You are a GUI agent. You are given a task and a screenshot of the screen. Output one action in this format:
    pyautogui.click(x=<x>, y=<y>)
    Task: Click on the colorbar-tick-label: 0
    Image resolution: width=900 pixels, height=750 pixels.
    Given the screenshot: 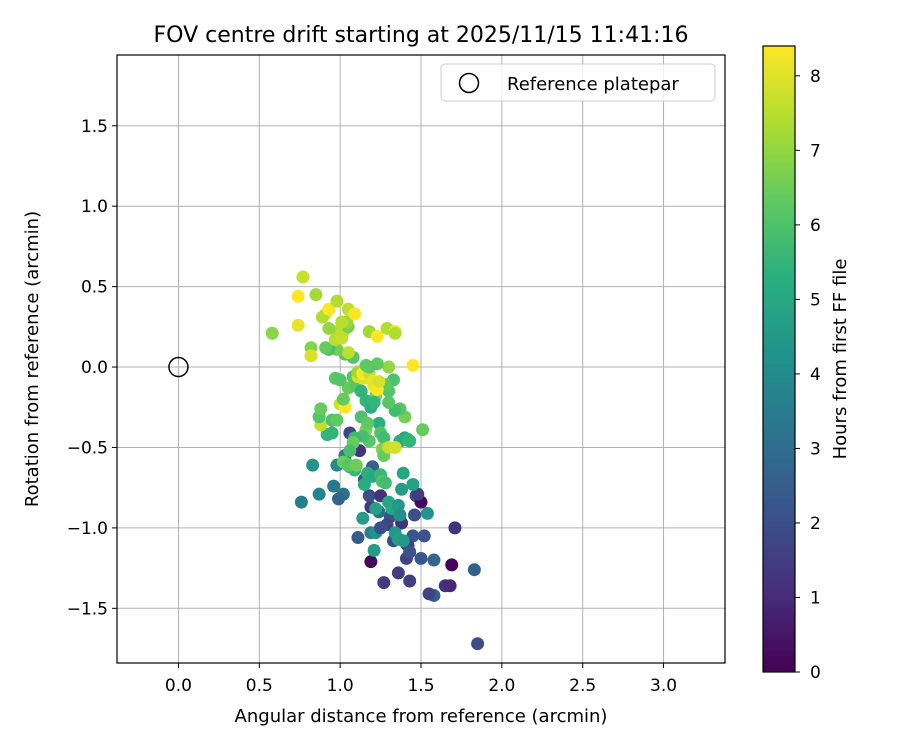 What is the action you would take?
    pyautogui.click(x=815, y=673)
    